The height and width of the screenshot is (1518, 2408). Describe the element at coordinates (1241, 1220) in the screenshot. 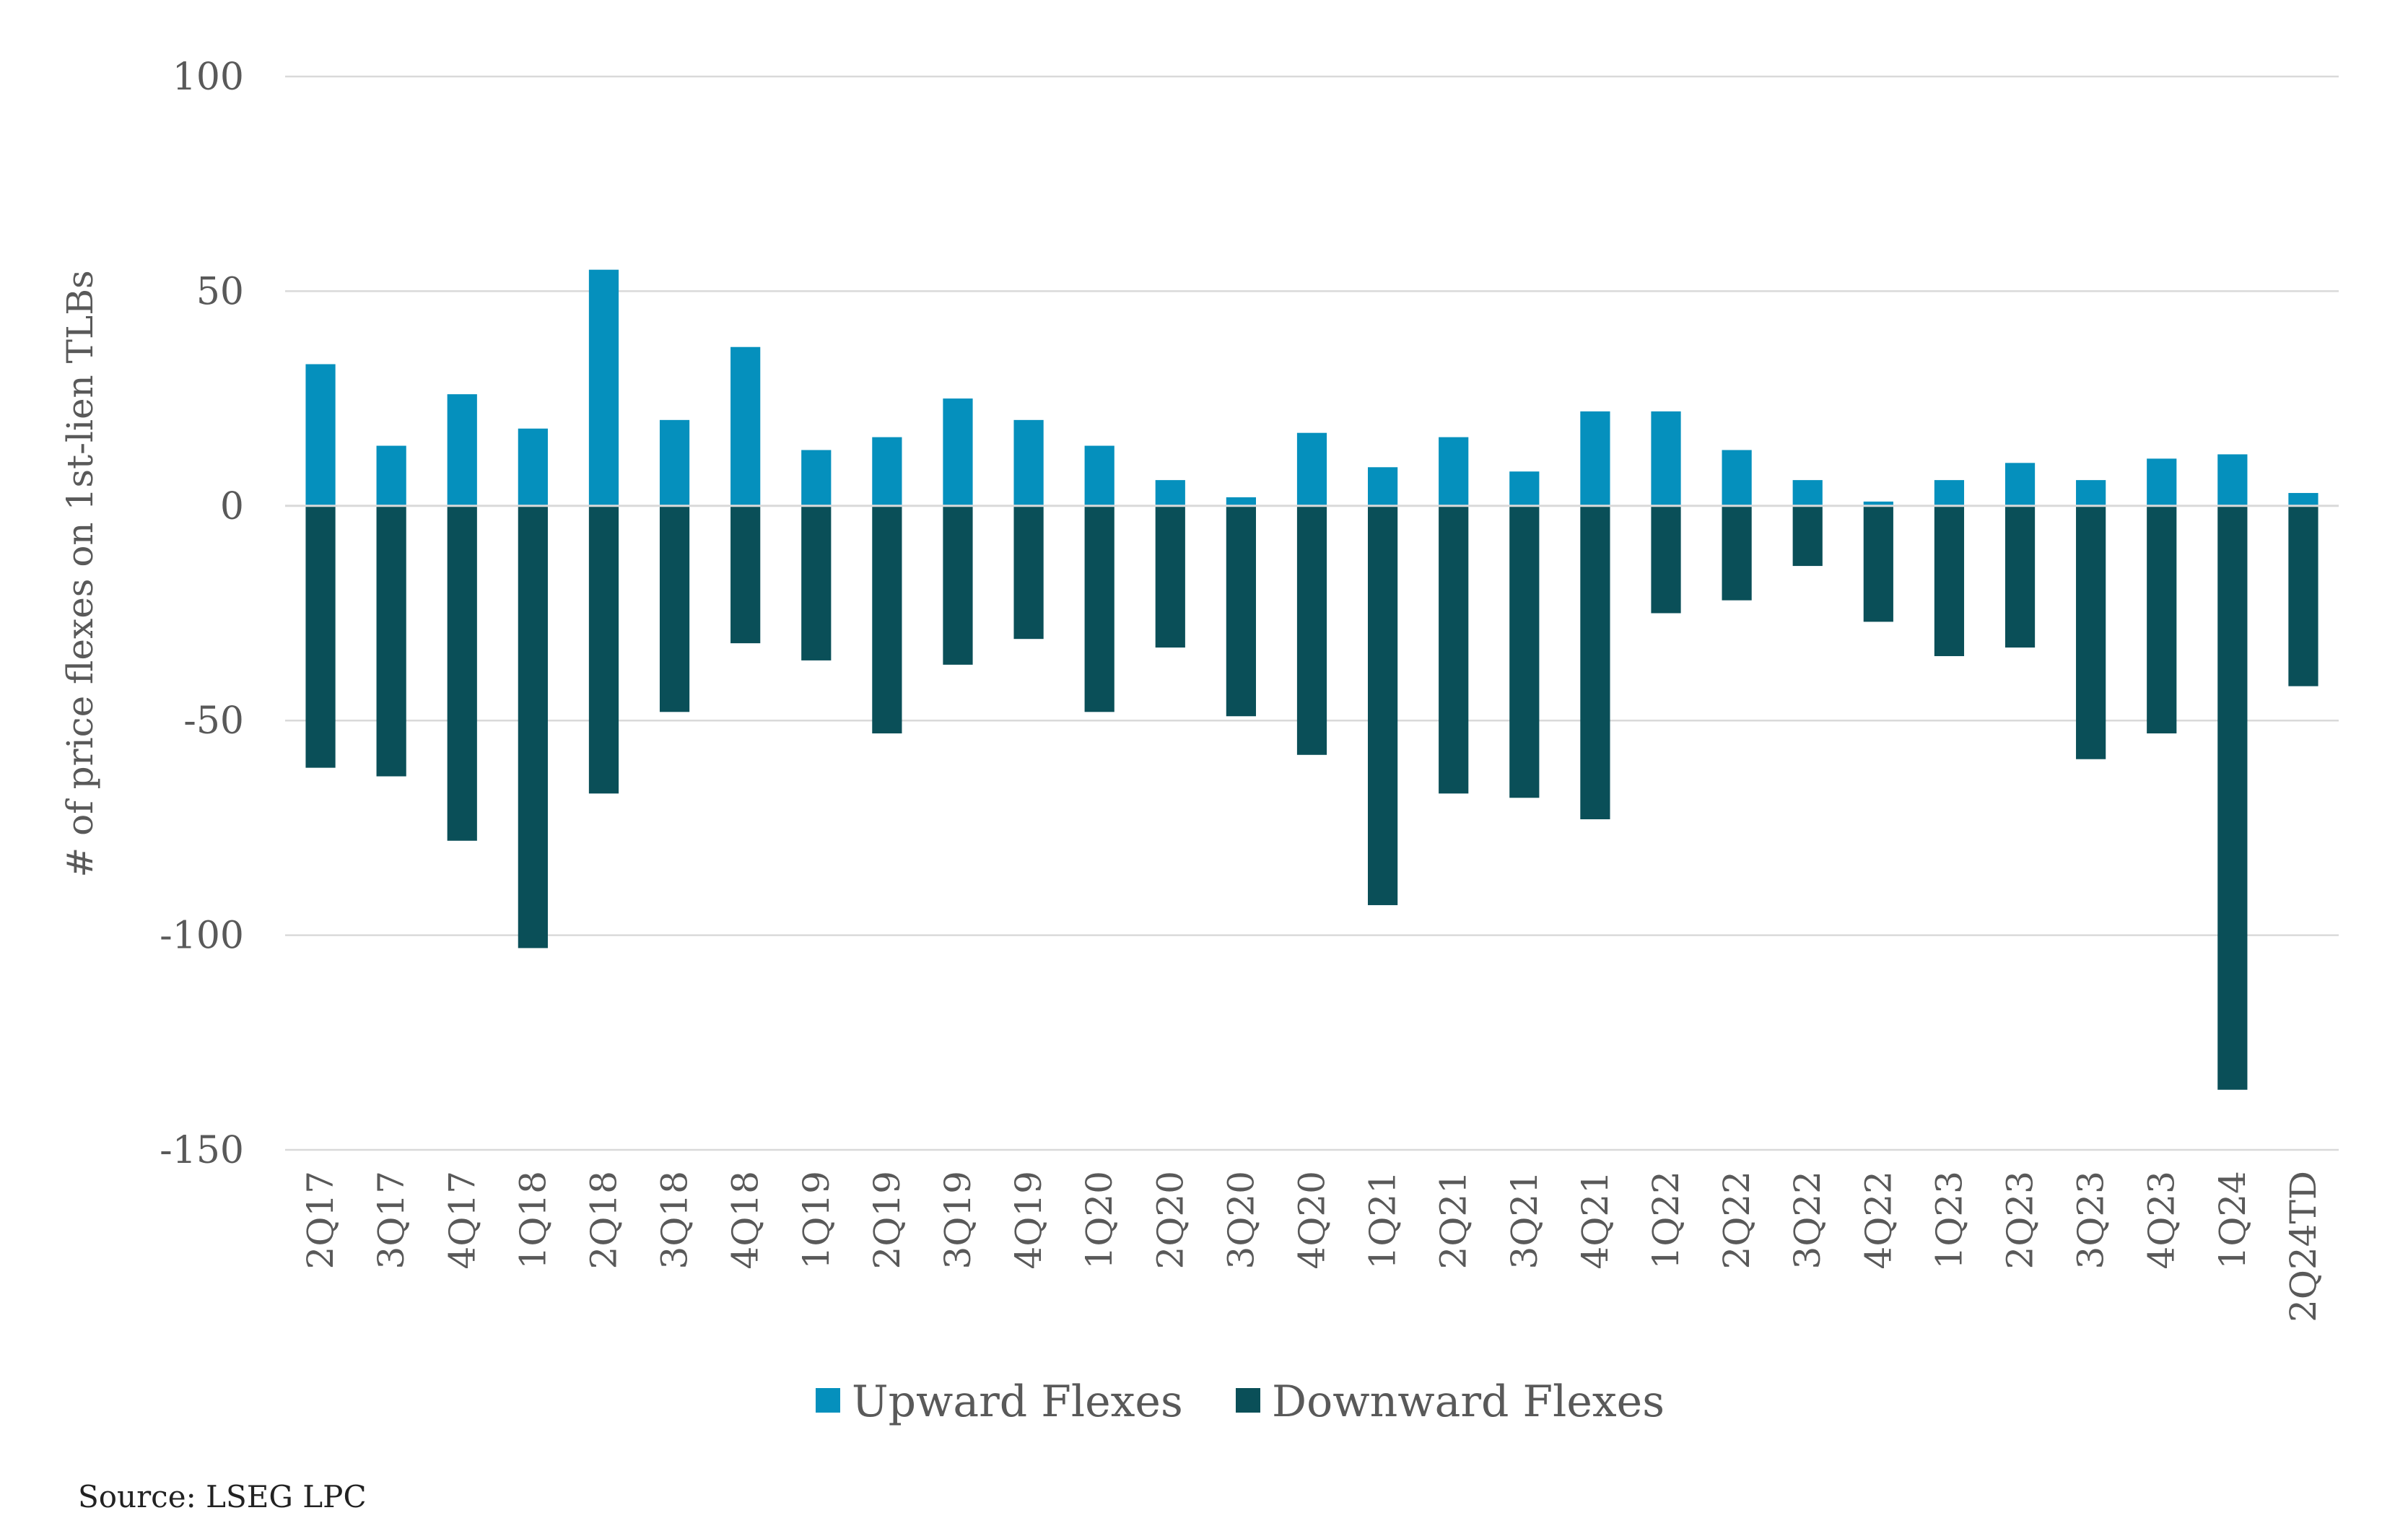

I see `x-category-label: 3Q20` at that location.